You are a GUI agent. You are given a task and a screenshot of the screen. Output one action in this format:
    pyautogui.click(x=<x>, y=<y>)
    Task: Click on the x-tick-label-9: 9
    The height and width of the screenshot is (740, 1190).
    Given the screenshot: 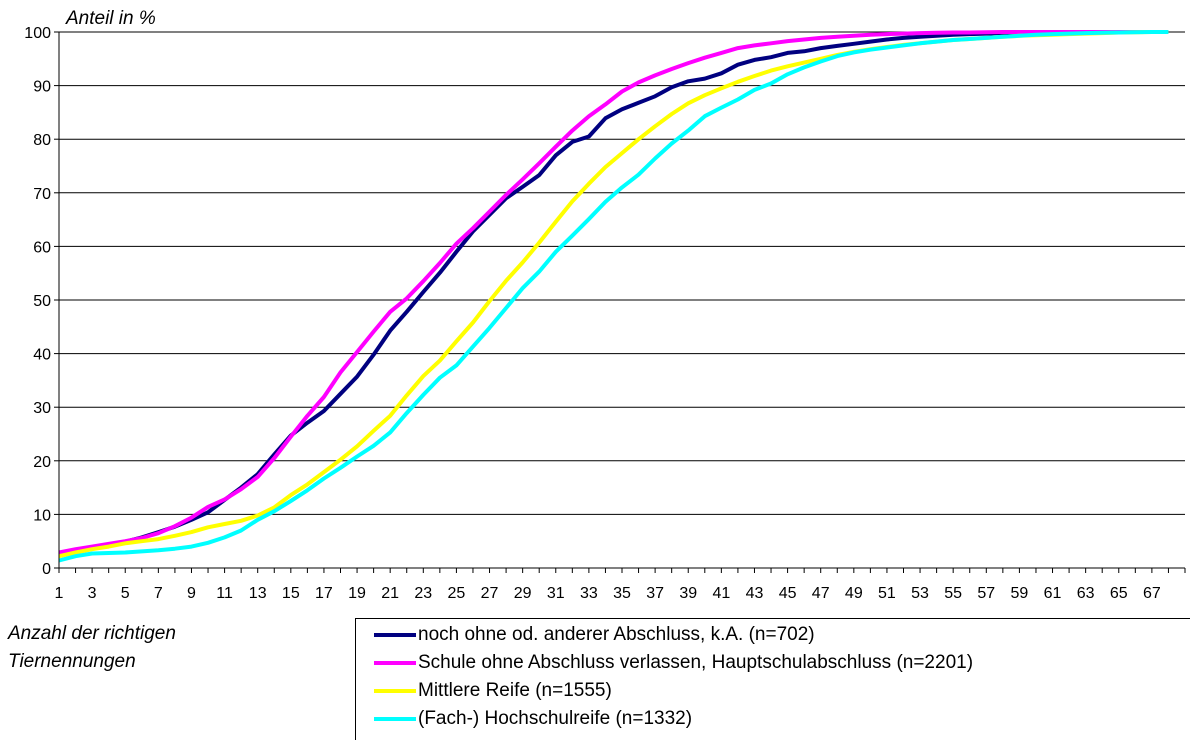 What is the action you would take?
    pyautogui.click(x=191, y=593)
    